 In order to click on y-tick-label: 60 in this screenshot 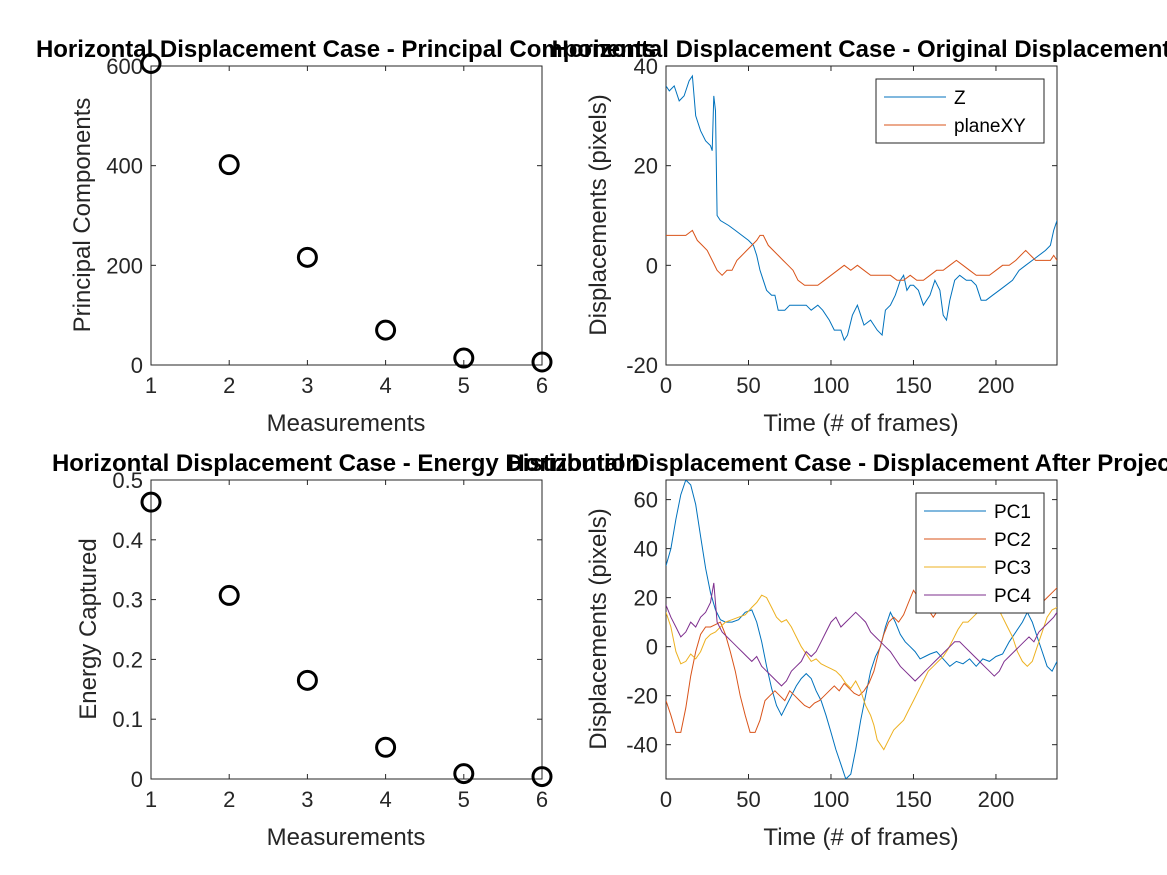, I will do `click(646, 500)`.